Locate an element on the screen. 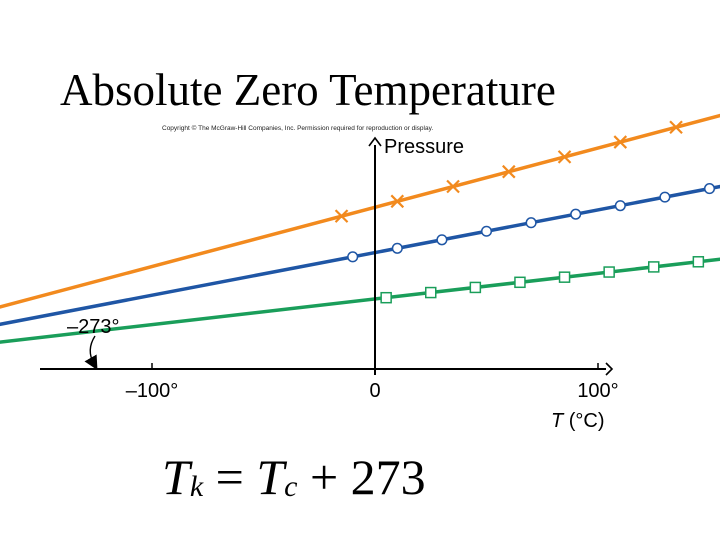 The image size is (720, 540). formula-lhs-var: T is located at coordinates (176, 477).